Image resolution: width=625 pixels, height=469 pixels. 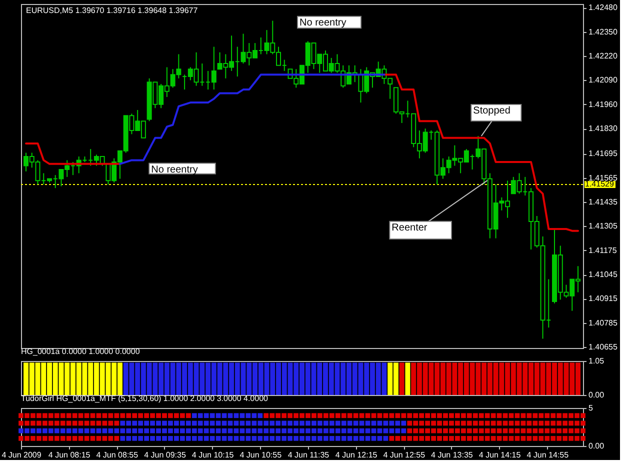 What do you see at coordinates (603, 323) in the screenshot?
I see `y-tick-label: 1.40785` at bounding box center [603, 323].